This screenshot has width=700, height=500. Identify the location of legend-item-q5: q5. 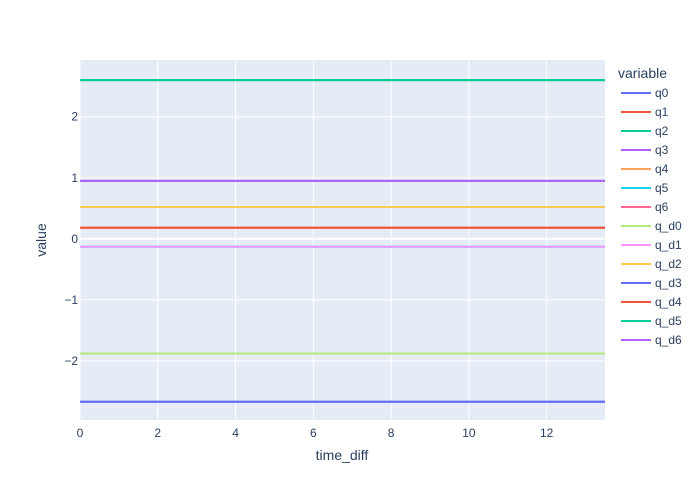
(645, 188).